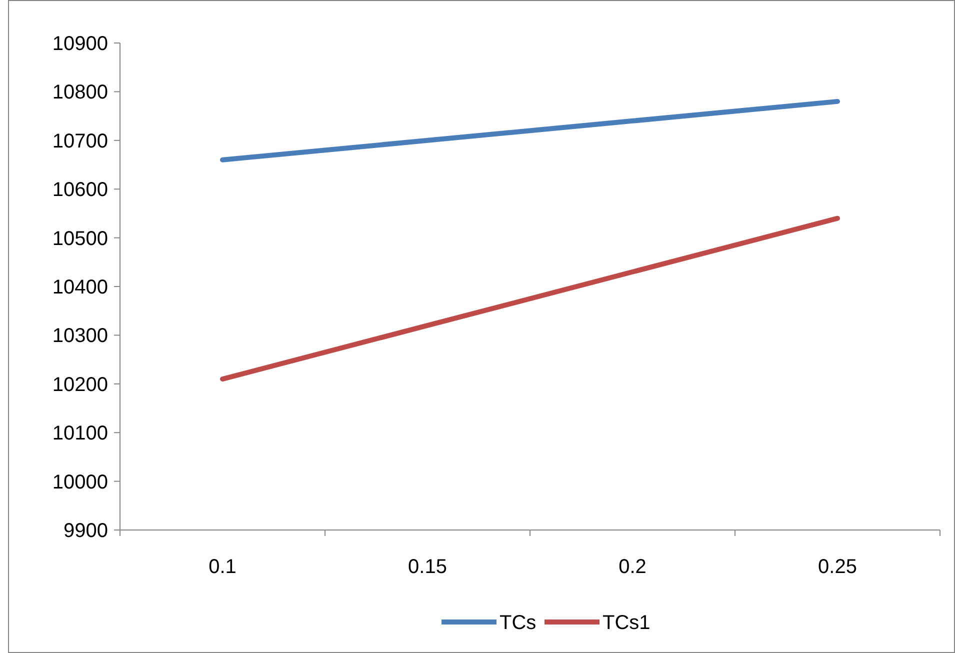 This screenshot has height=653, width=955. Describe the element at coordinates (518, 623) in the screenshot. I see `legend-label: TCs` at that location.